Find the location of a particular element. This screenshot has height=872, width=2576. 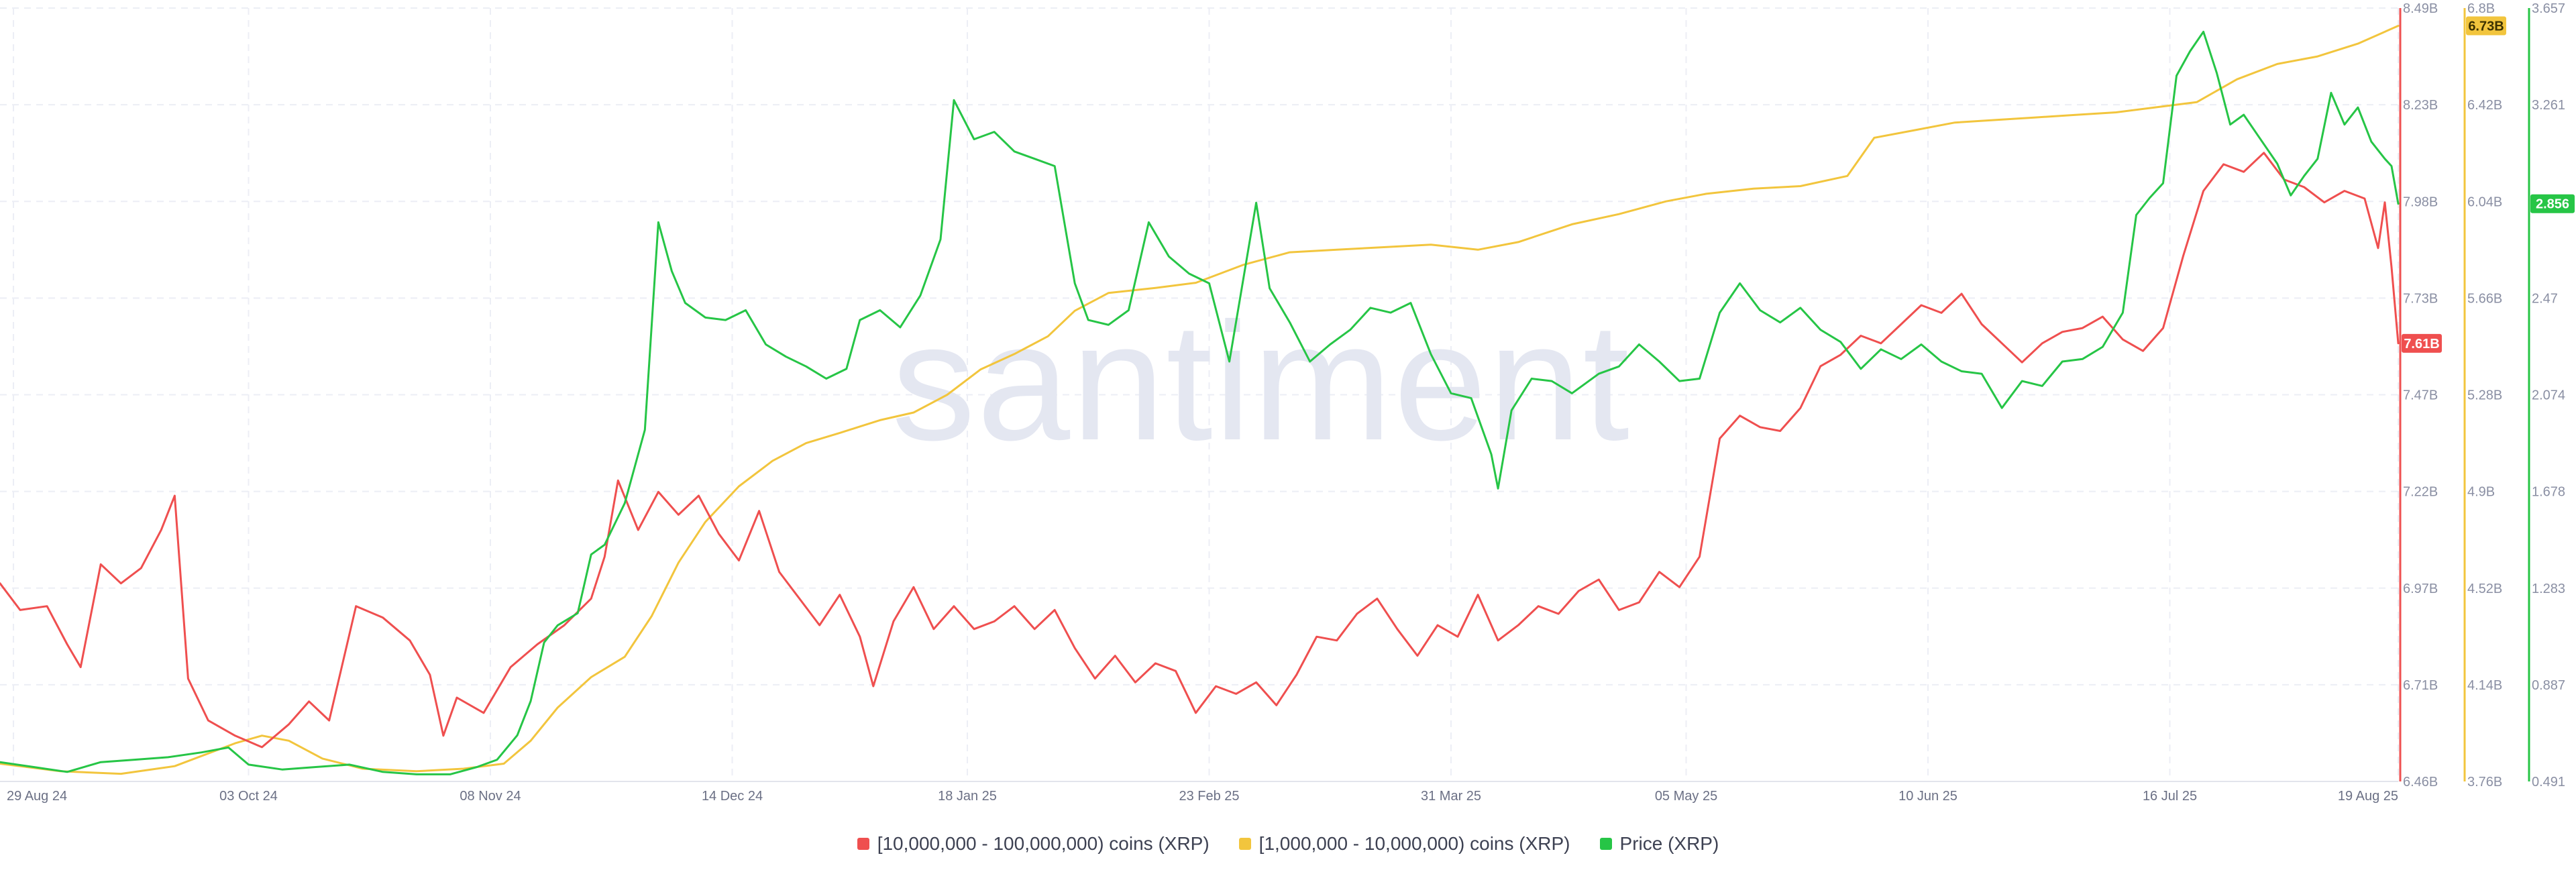

legend-label: Price (XRP) is located at coordinates (1669, 844).